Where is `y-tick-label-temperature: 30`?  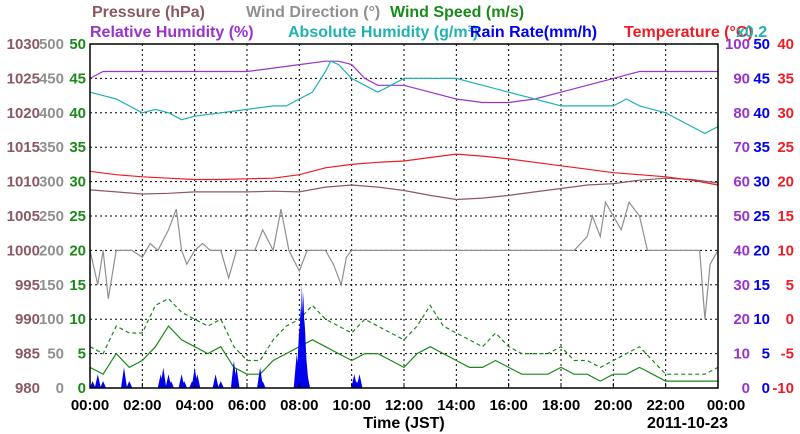
y-tick-label-temperature: 30 is located at coordinates (785, 113).